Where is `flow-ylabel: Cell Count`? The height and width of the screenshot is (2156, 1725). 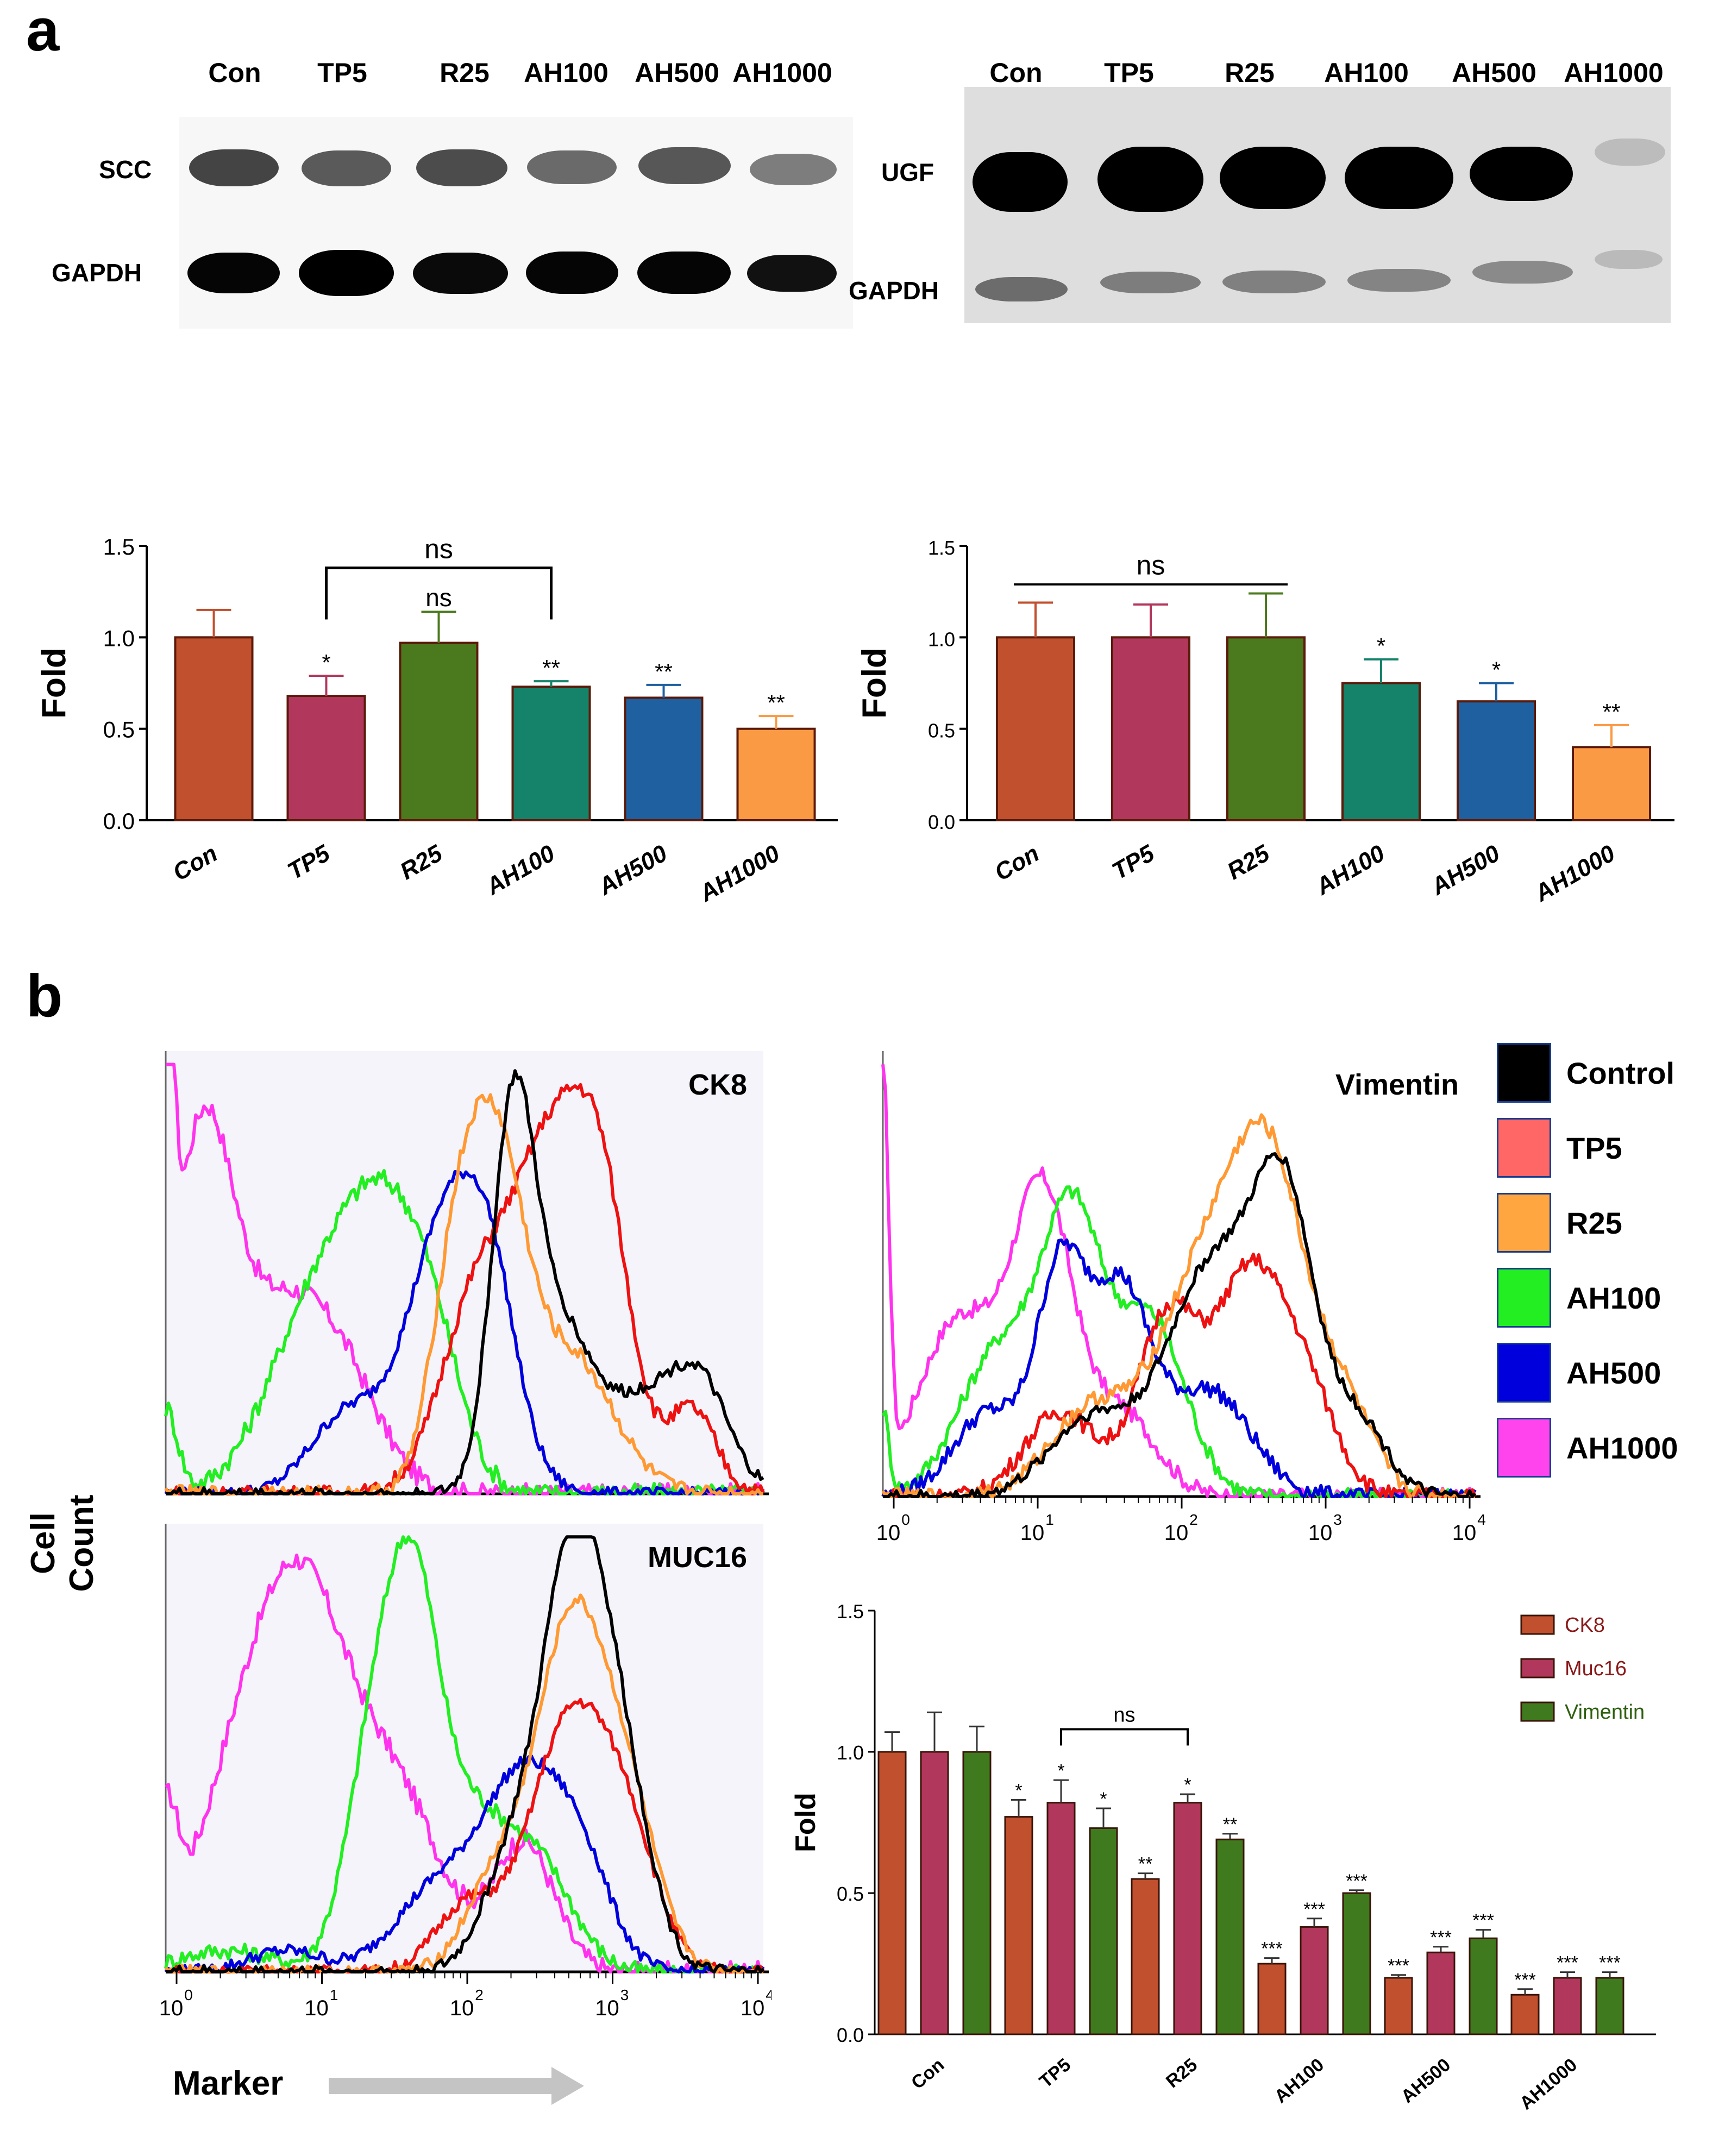
flow-ylabel: Cell Count is located at coordinates (62, 1543).